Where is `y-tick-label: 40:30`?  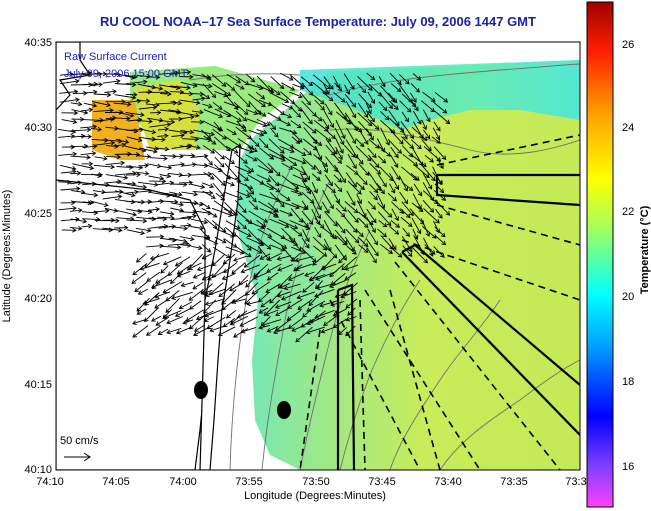 y-tick-label: 40:30 is located at coordinates (38, 128).